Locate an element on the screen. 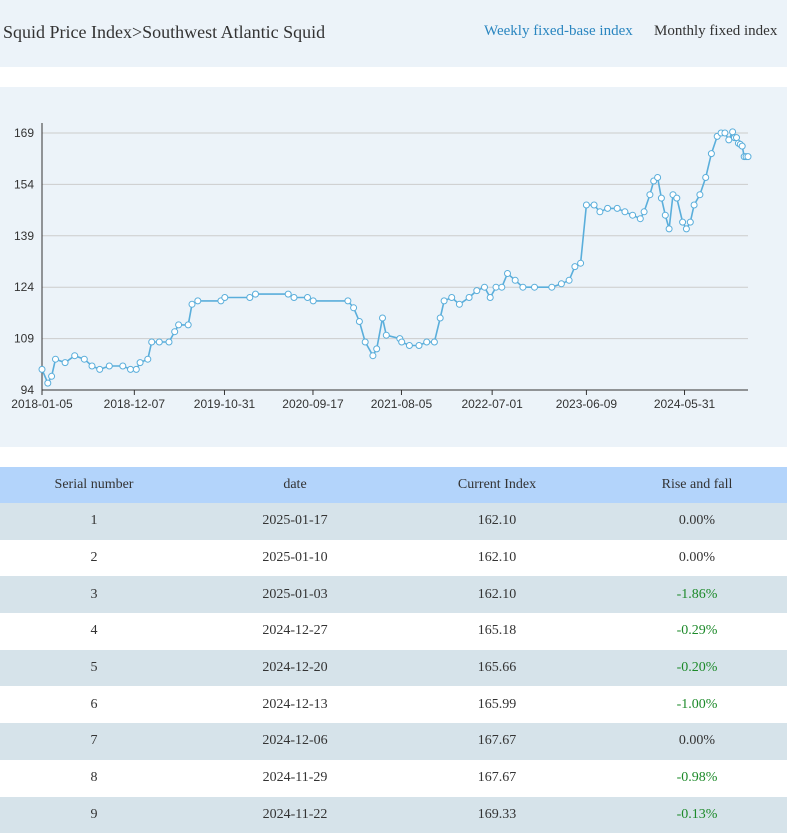 The height and width of the screenshot is (833, 787). date-cell: 2024-12-06 is located at coordinates (295, 741).